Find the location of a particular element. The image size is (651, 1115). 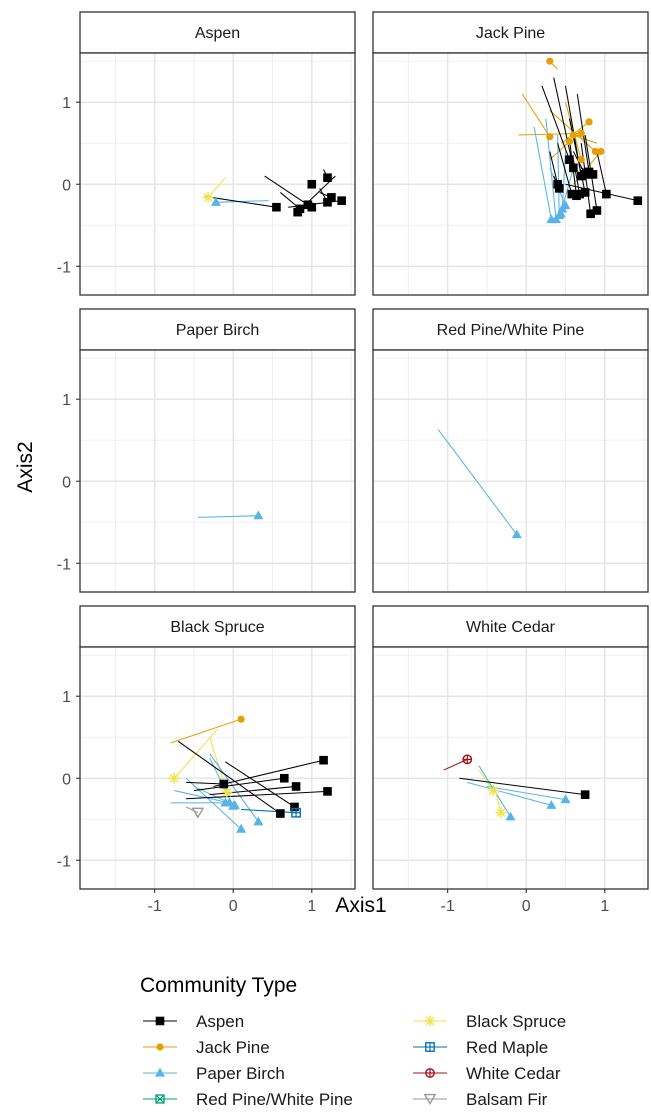

legend-label: White Cedar is located at coordinates (513, 1073).